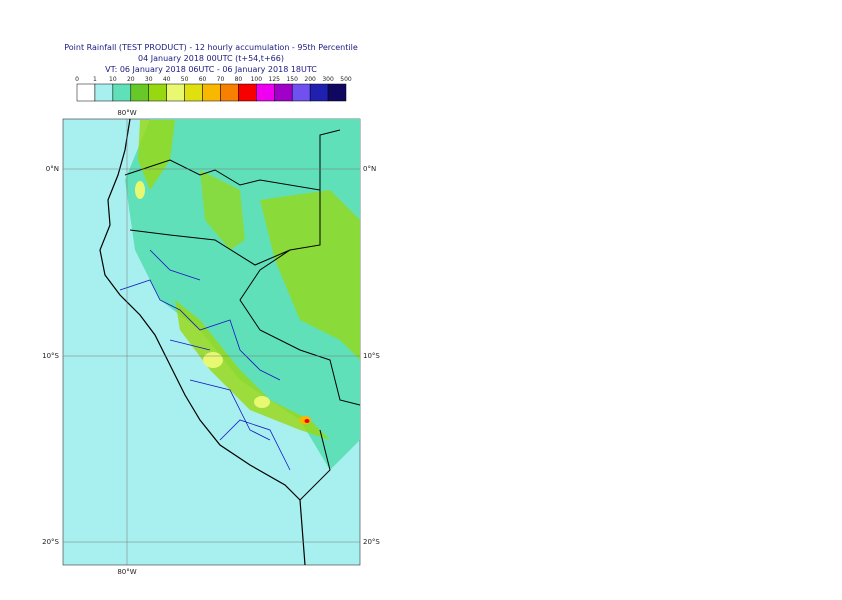 Image resolution: width=842 pixels, height=600 pixels. What do you see at coordinates (131, 79) in the screenshot?
I see `legend-label: 20` at bounding box center [131, 79].